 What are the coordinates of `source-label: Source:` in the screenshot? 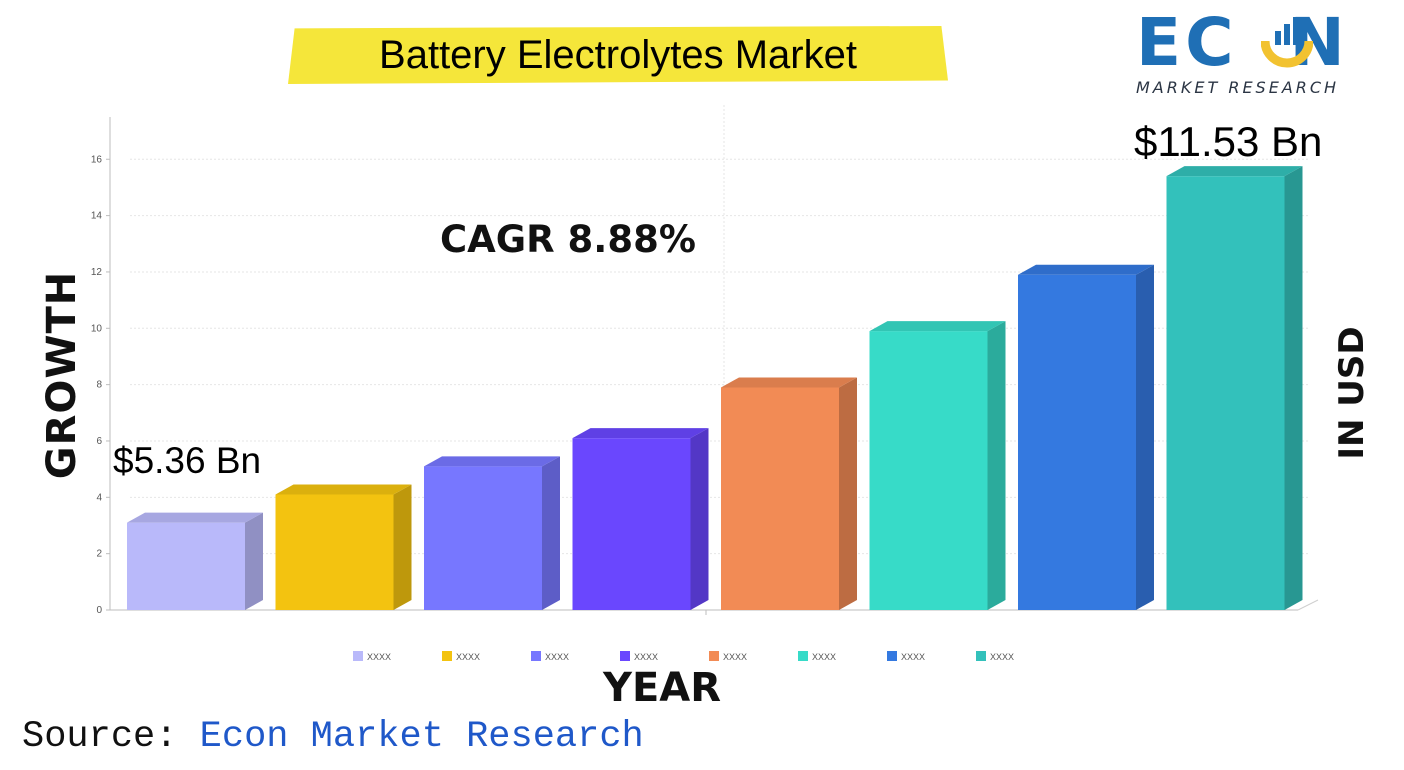 It's located at (100, 737).